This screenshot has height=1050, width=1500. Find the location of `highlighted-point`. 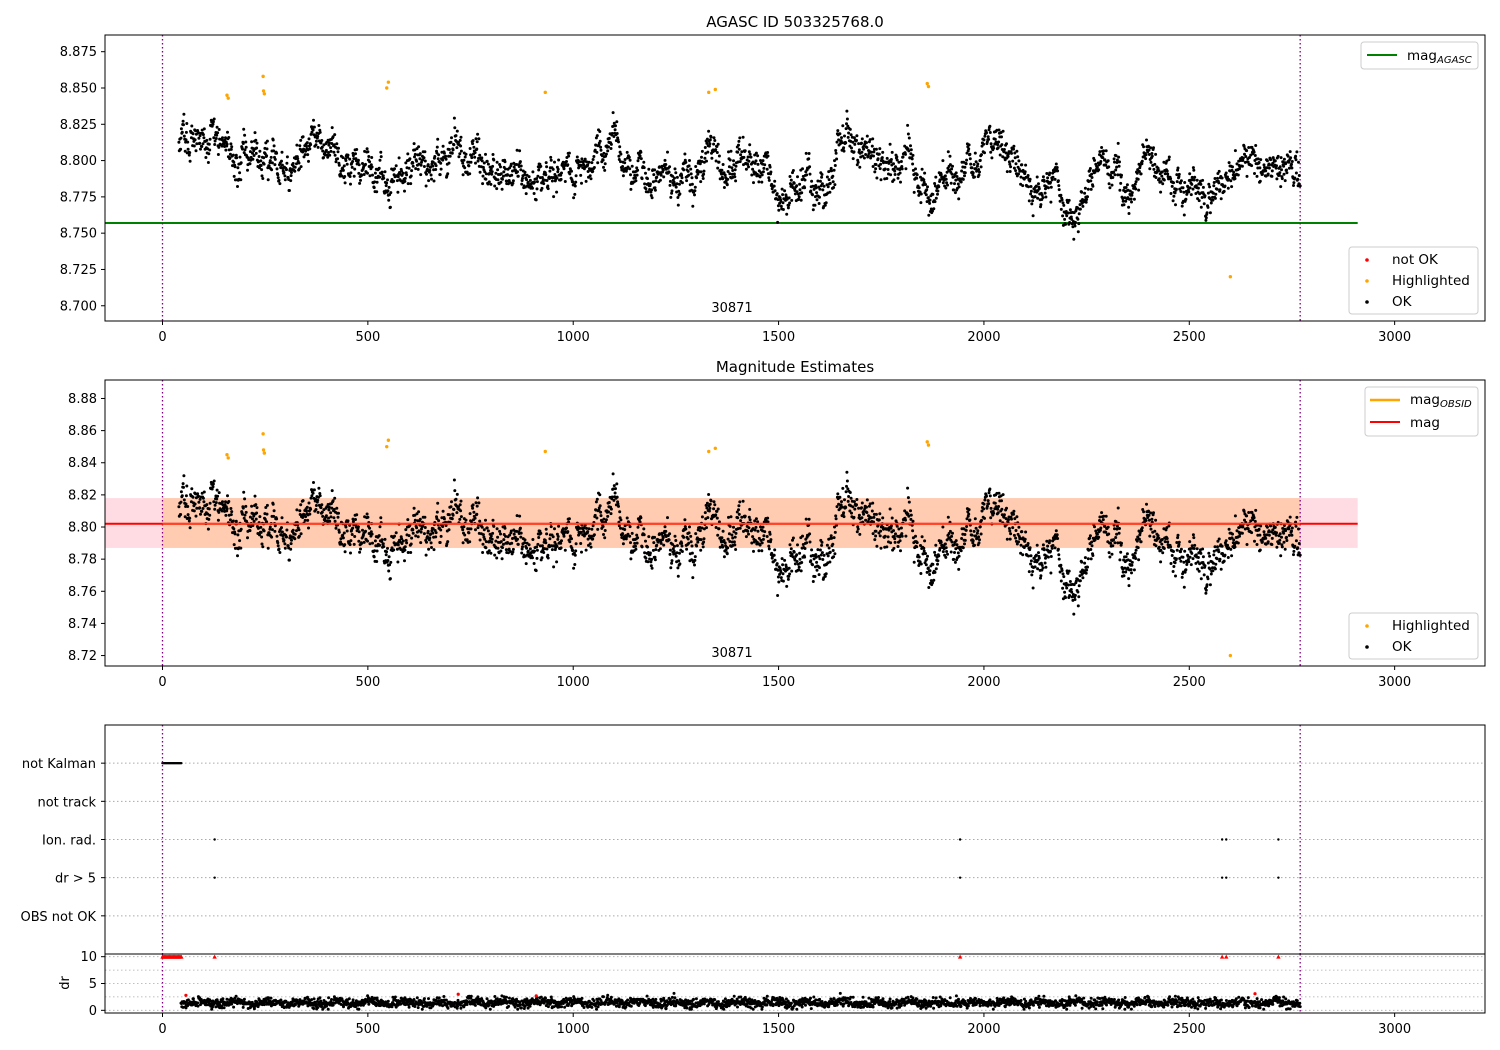

highlighted-point is located at coordinates (387, 88).